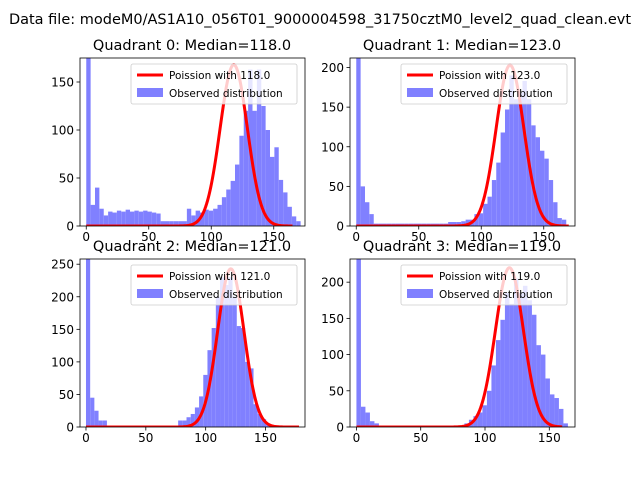 The image size is (640, 480). Describe the element at coordinates (62, 83) in the screenshot. I see `y-tick-label: 150` at that location.